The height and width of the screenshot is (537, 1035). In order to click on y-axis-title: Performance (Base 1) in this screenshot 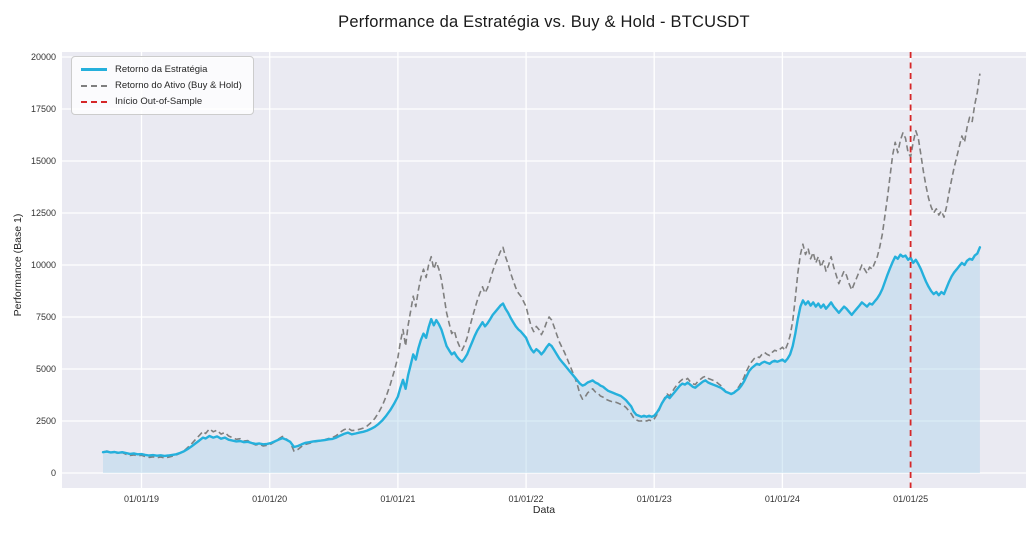, I will do `click(18, 265)`.